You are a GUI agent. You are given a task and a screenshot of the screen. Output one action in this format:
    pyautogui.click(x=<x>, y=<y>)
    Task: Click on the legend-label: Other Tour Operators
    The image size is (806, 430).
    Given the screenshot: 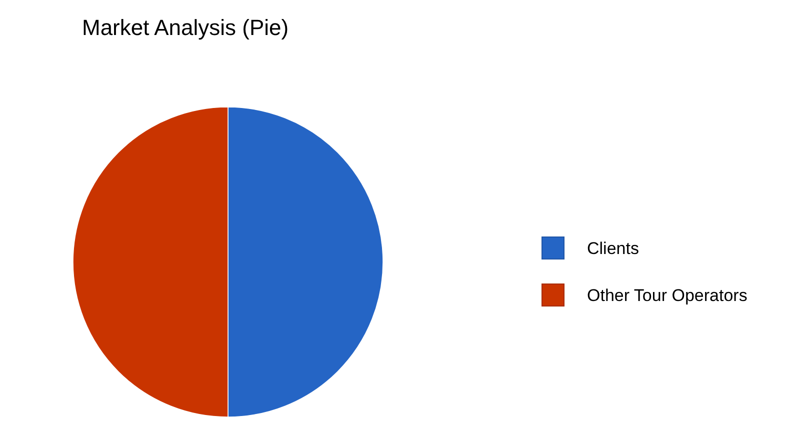 What is the action you would take?
    pyautogui.click(x=667, y=295)
    